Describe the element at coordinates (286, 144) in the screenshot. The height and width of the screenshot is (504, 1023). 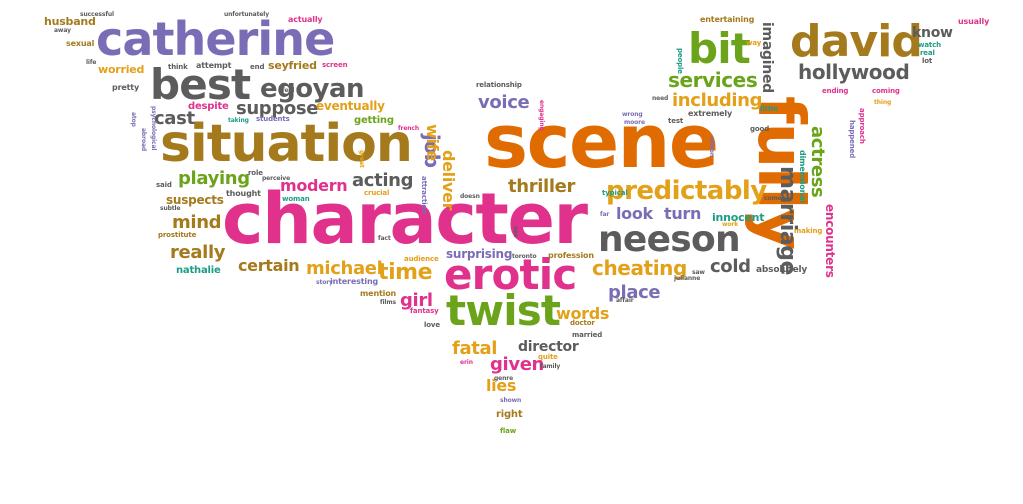
I see `cloud-word-situation: situation` at that location.